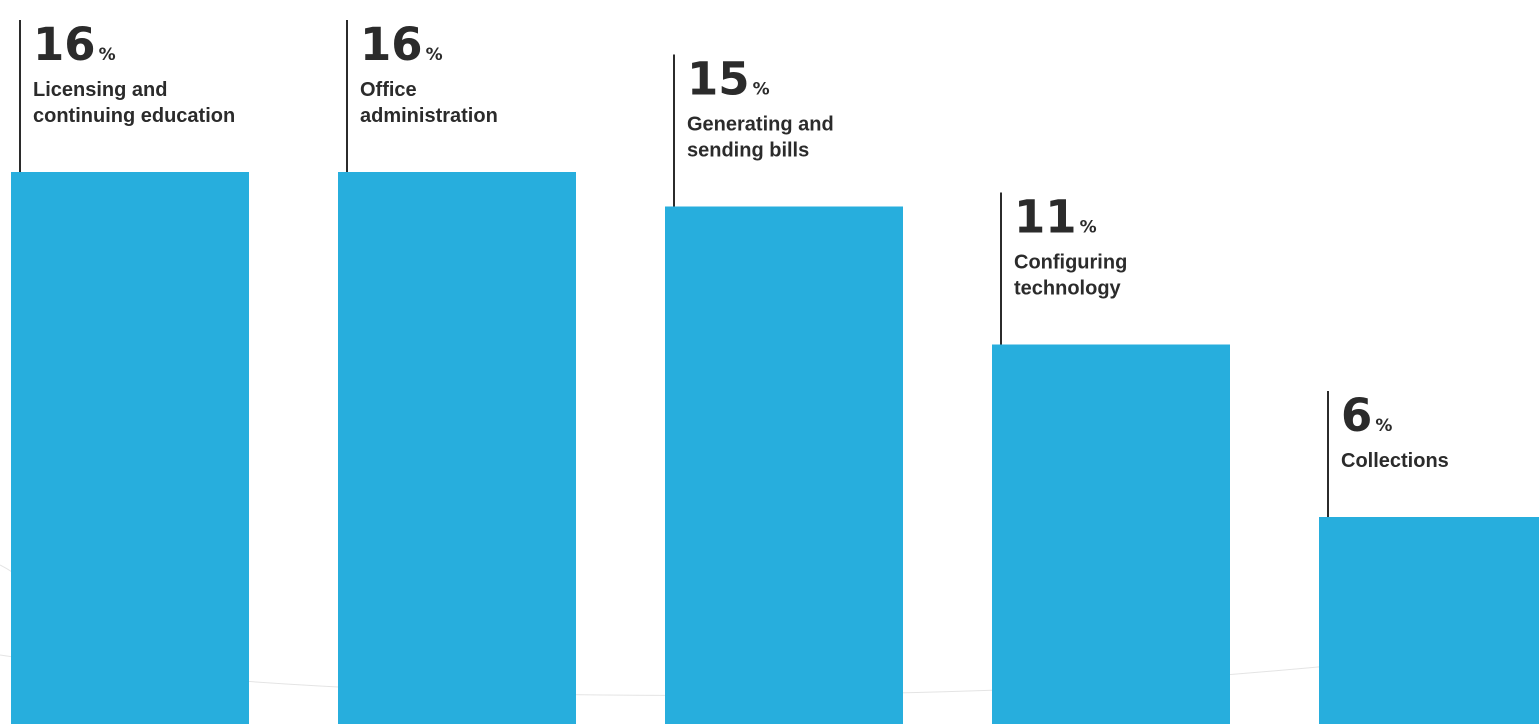  Describe the element at coordinates (1366, 415) in the screenshot. I see `data-label: 6%` at that location.